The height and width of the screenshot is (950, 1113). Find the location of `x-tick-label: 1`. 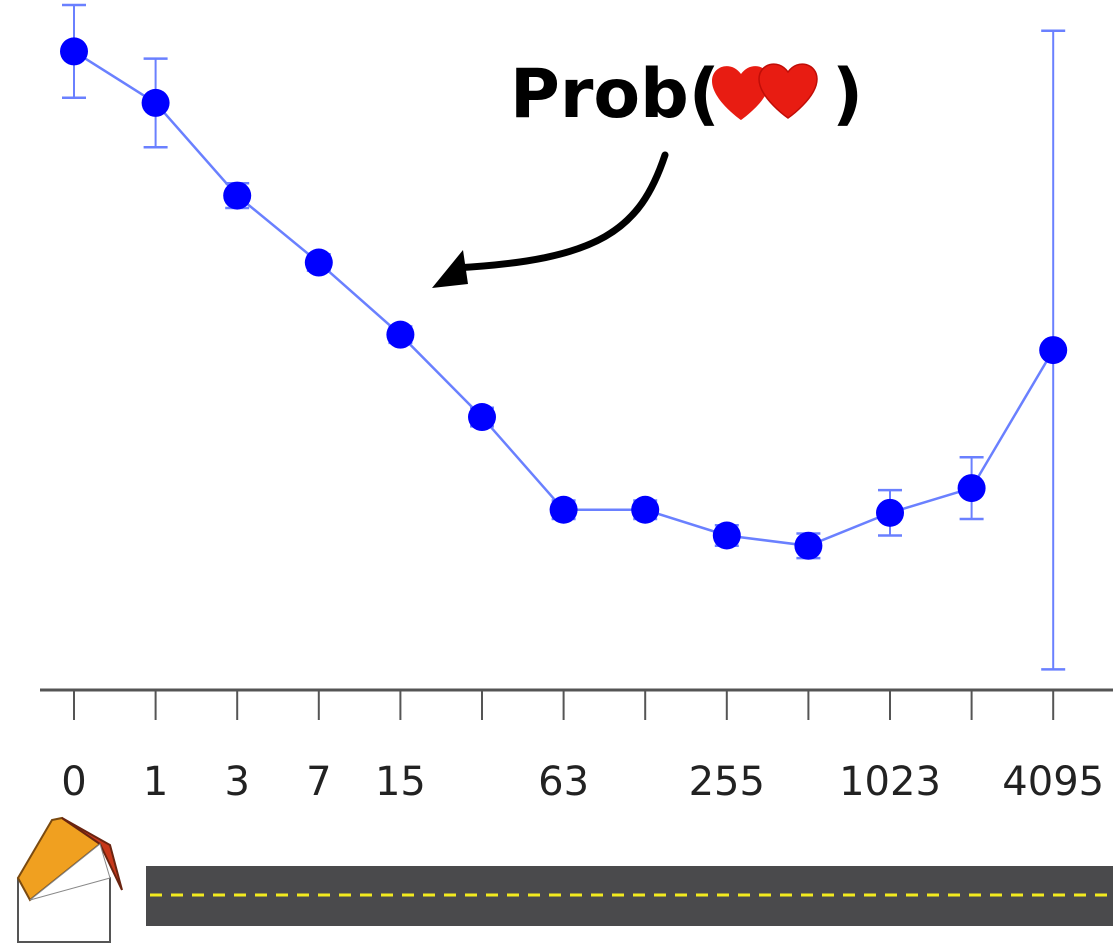

x-tick-label: 1 is located at coordinates (155, 782).